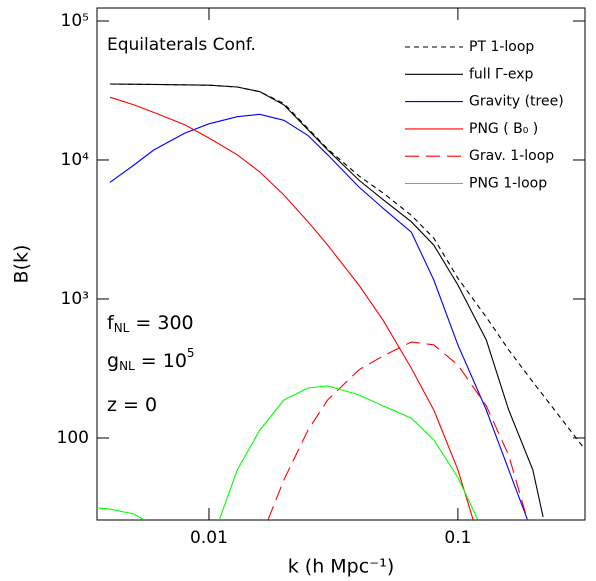 This screenshot has height=581, width=596. Describe the element at coordinates (501, 47) in the screenshot. I see `legend-label: PT 1-loop` at that location.